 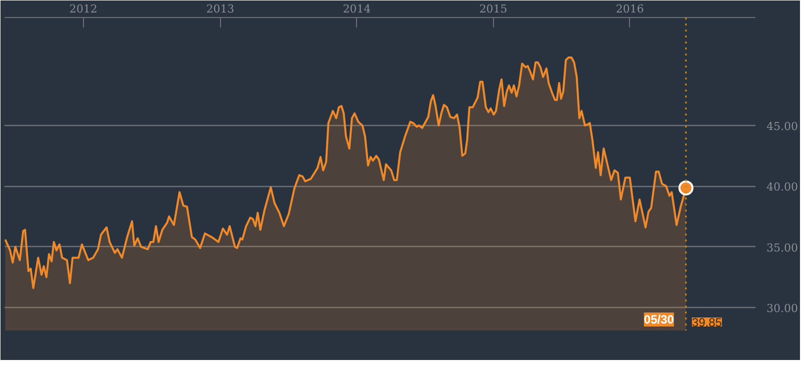 I want to click on y-tick-label: 35.00, so click(x=782, y=247).